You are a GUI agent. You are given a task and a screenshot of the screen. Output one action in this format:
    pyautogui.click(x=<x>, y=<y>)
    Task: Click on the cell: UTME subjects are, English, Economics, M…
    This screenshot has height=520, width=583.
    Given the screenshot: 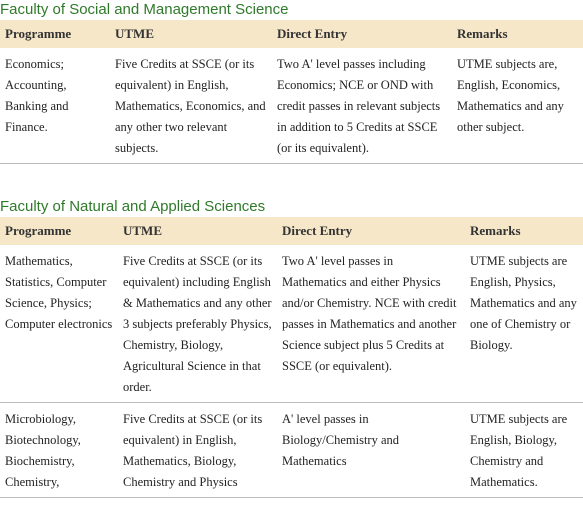 What is the action you would take?
    pyautogui.click(x=517, y=106)
    